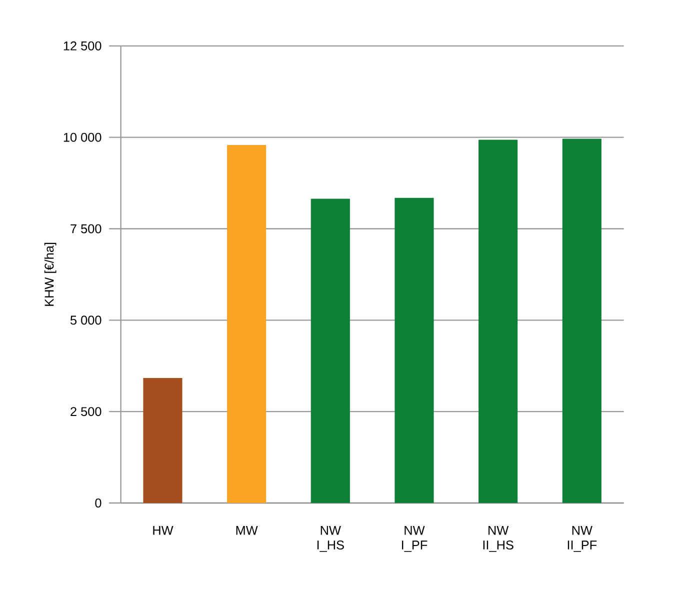 The width and height of the screenshot is (697, 603). I want to click on x-tick-label: NW II_HS, so click(498, 539).